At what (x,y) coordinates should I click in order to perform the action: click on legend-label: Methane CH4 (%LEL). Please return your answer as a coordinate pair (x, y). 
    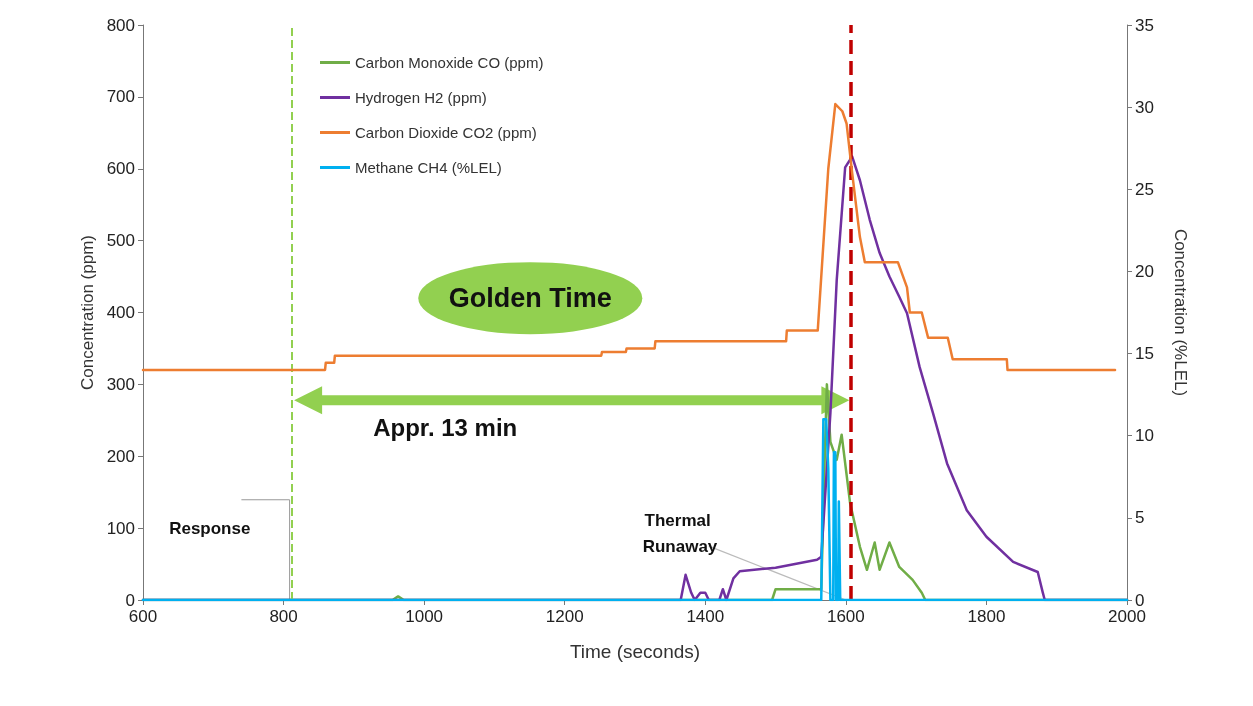
    Looking at the image, I should click on (428, 167).